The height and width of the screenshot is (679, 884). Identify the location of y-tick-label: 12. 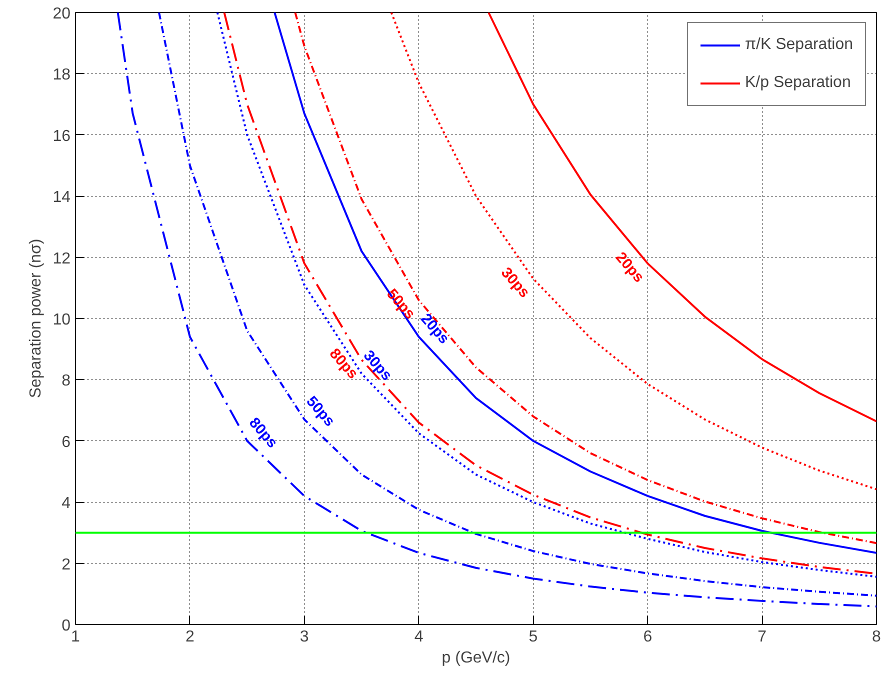
(61, 259).